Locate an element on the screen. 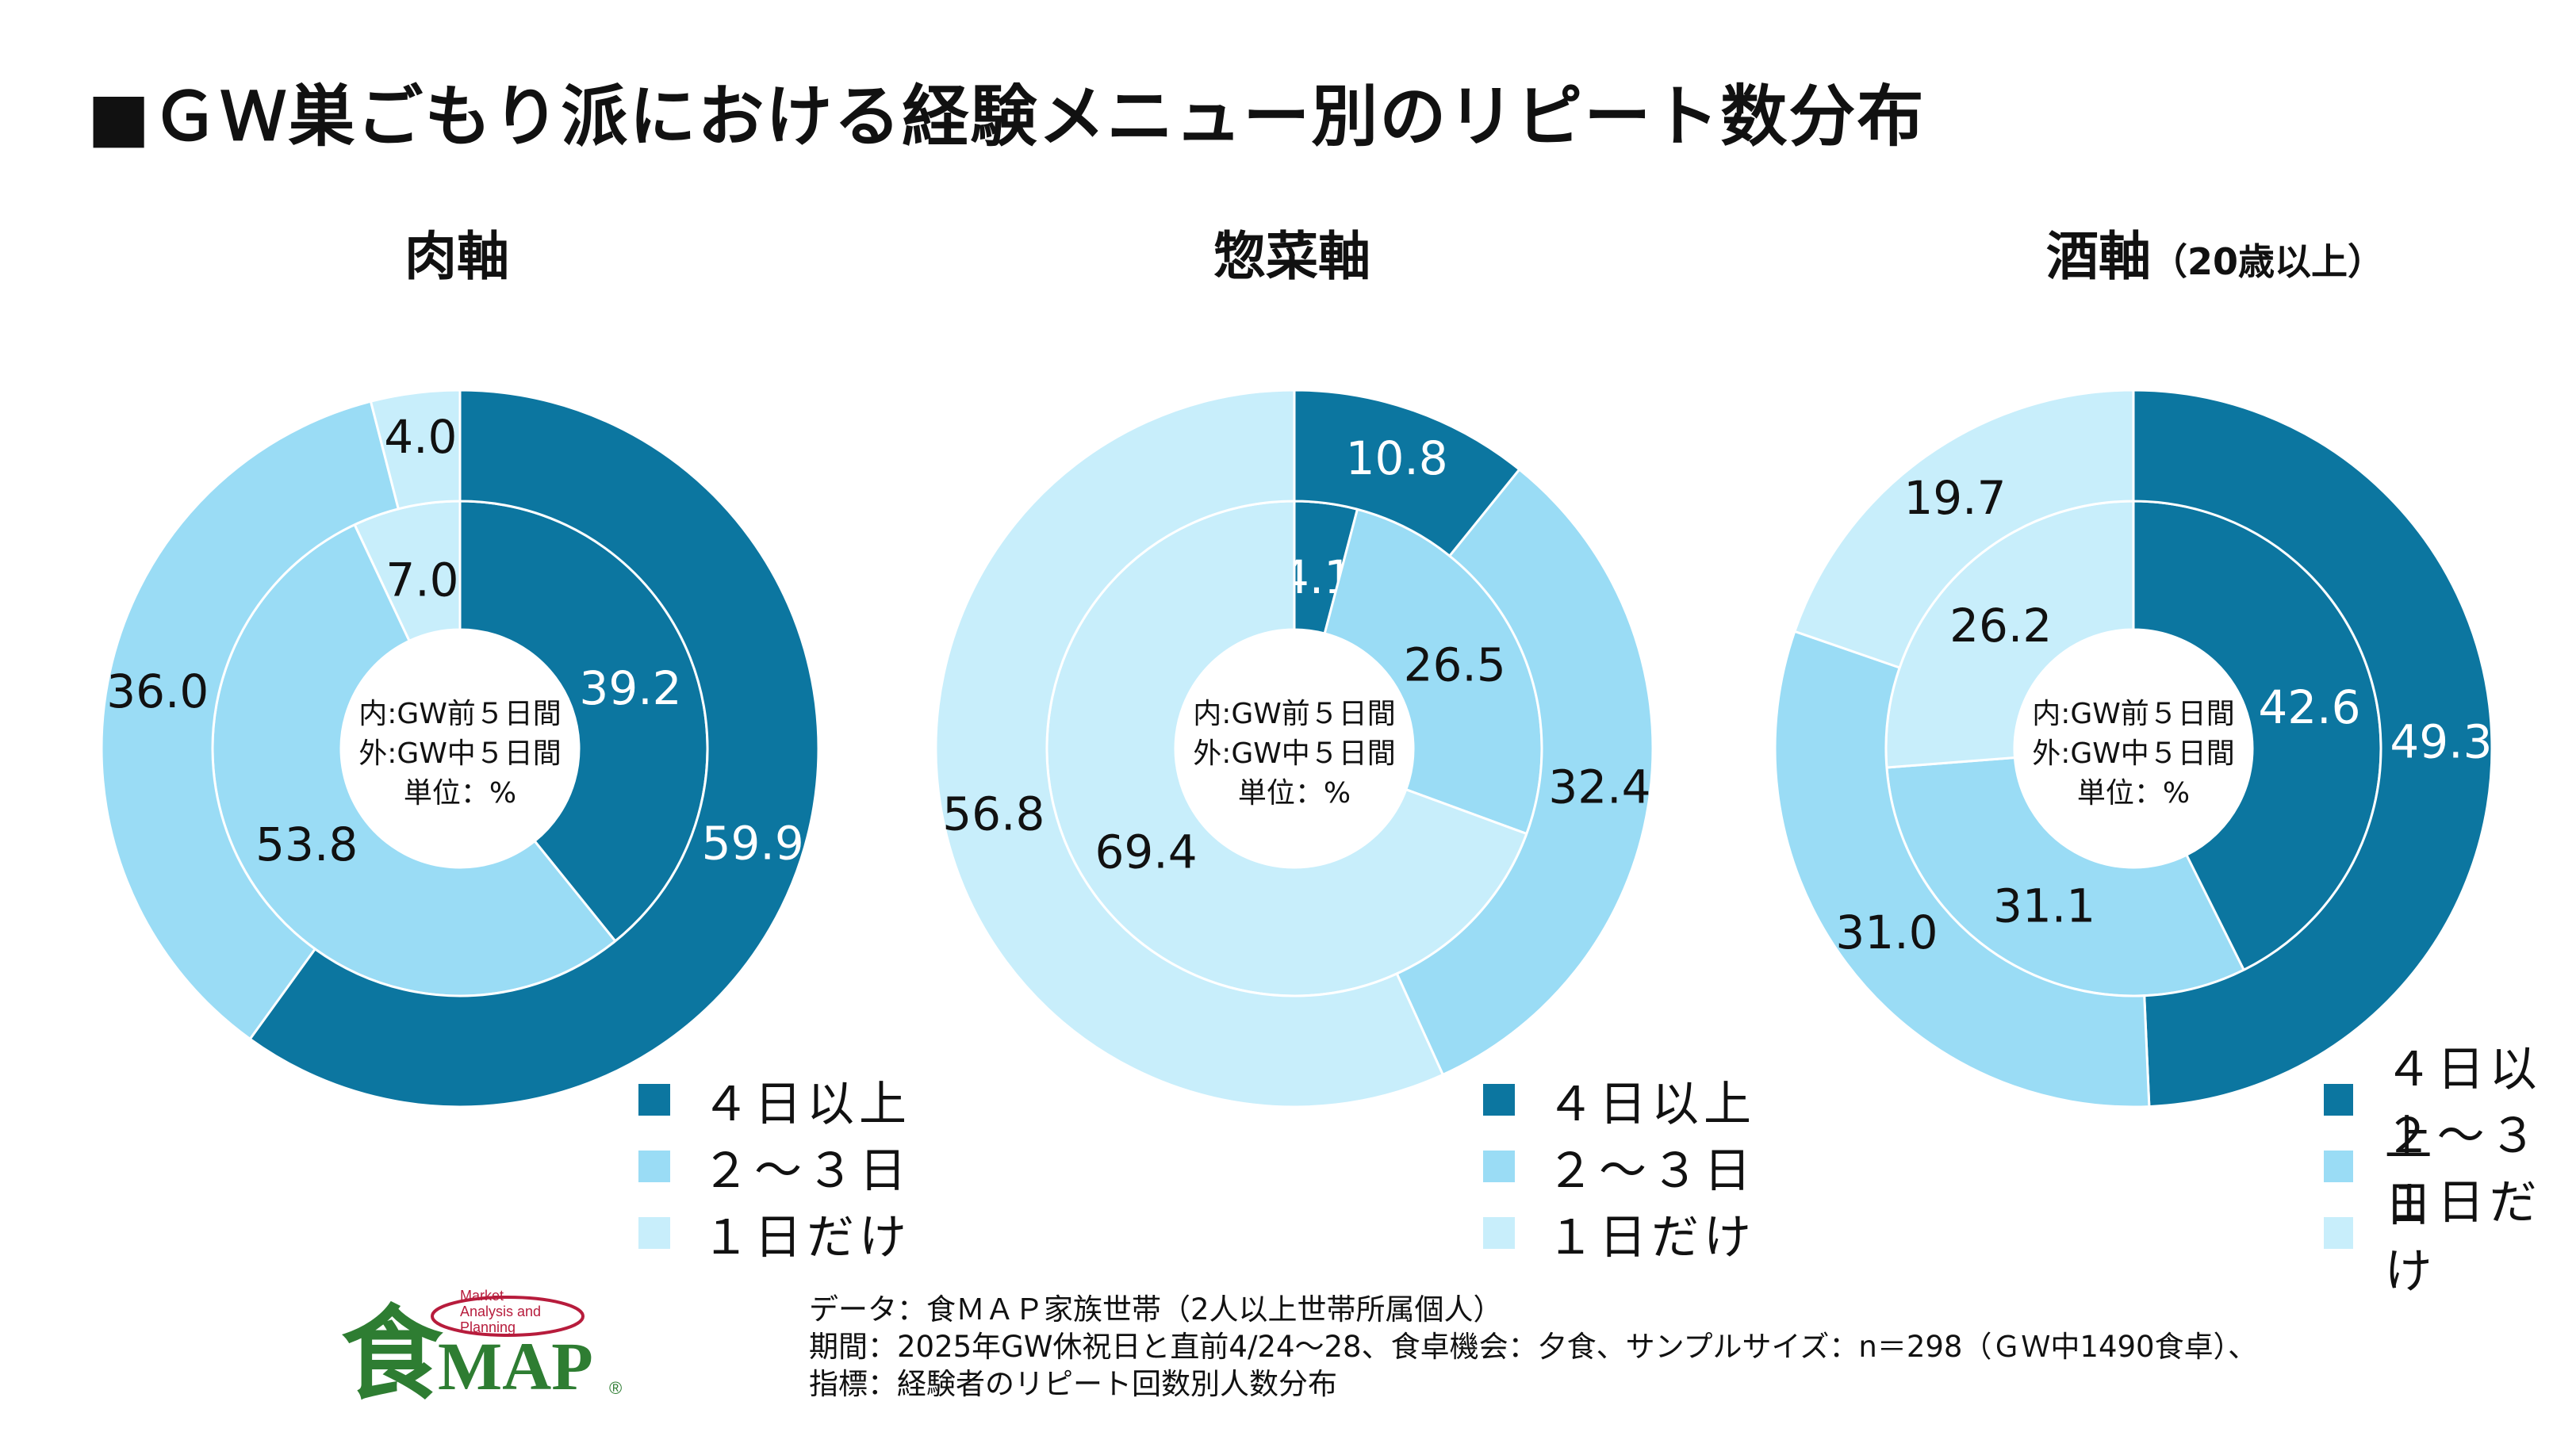  data-label: 49.3 is located at coordinates (2441, 741).